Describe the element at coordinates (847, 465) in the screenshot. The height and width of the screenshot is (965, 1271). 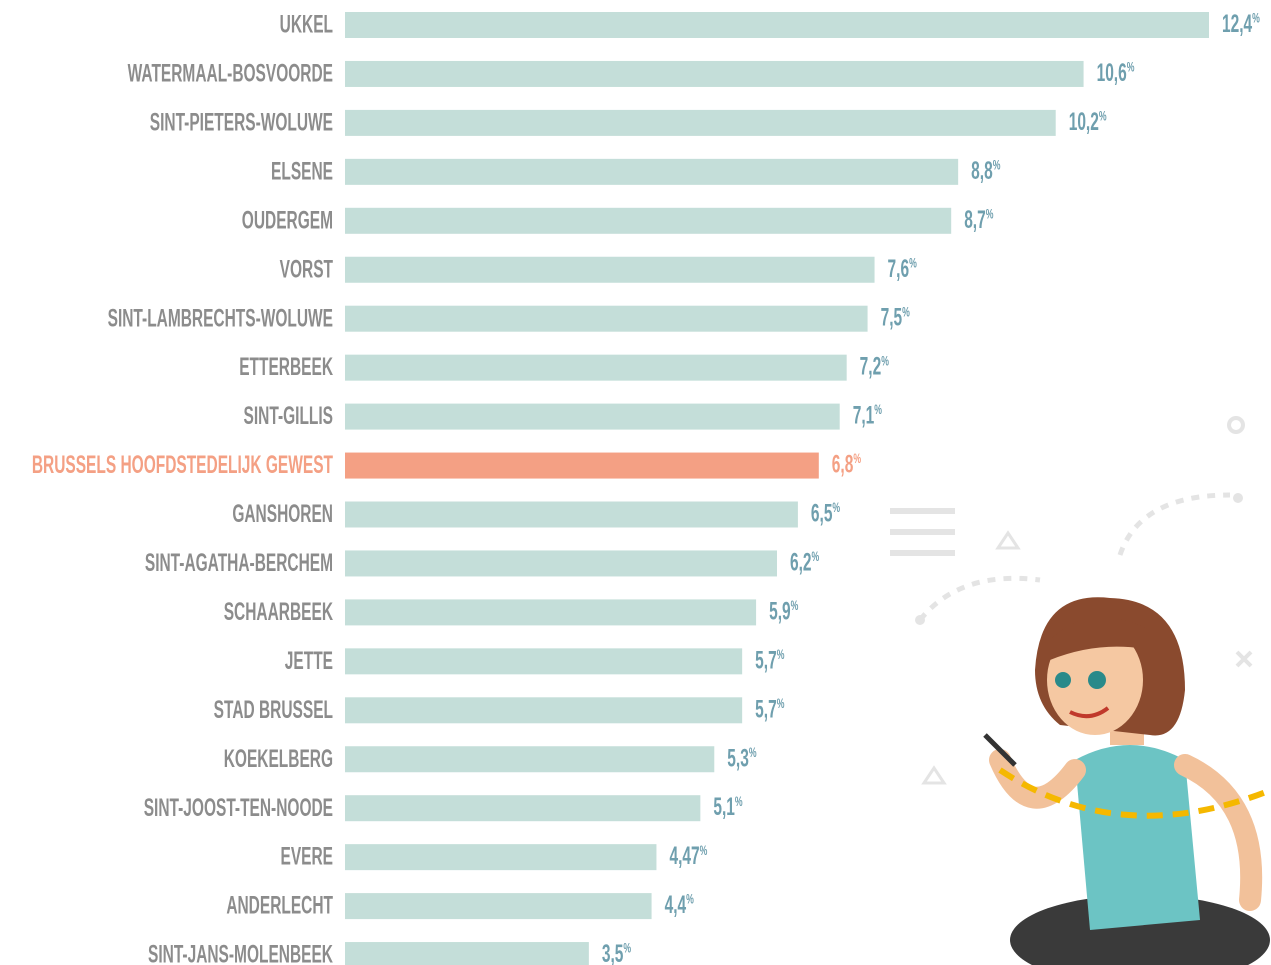
I see `value-label-group: 6,8%` at that location.